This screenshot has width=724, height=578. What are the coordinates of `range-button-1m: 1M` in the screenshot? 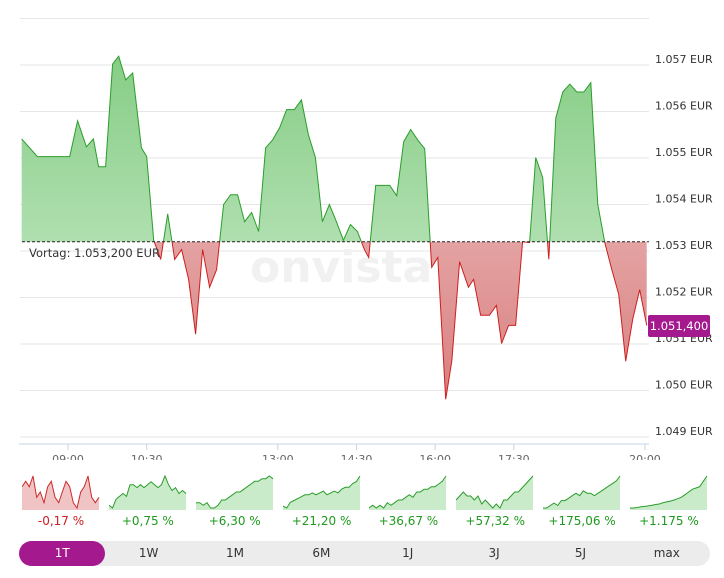 It's located at (234, 553).